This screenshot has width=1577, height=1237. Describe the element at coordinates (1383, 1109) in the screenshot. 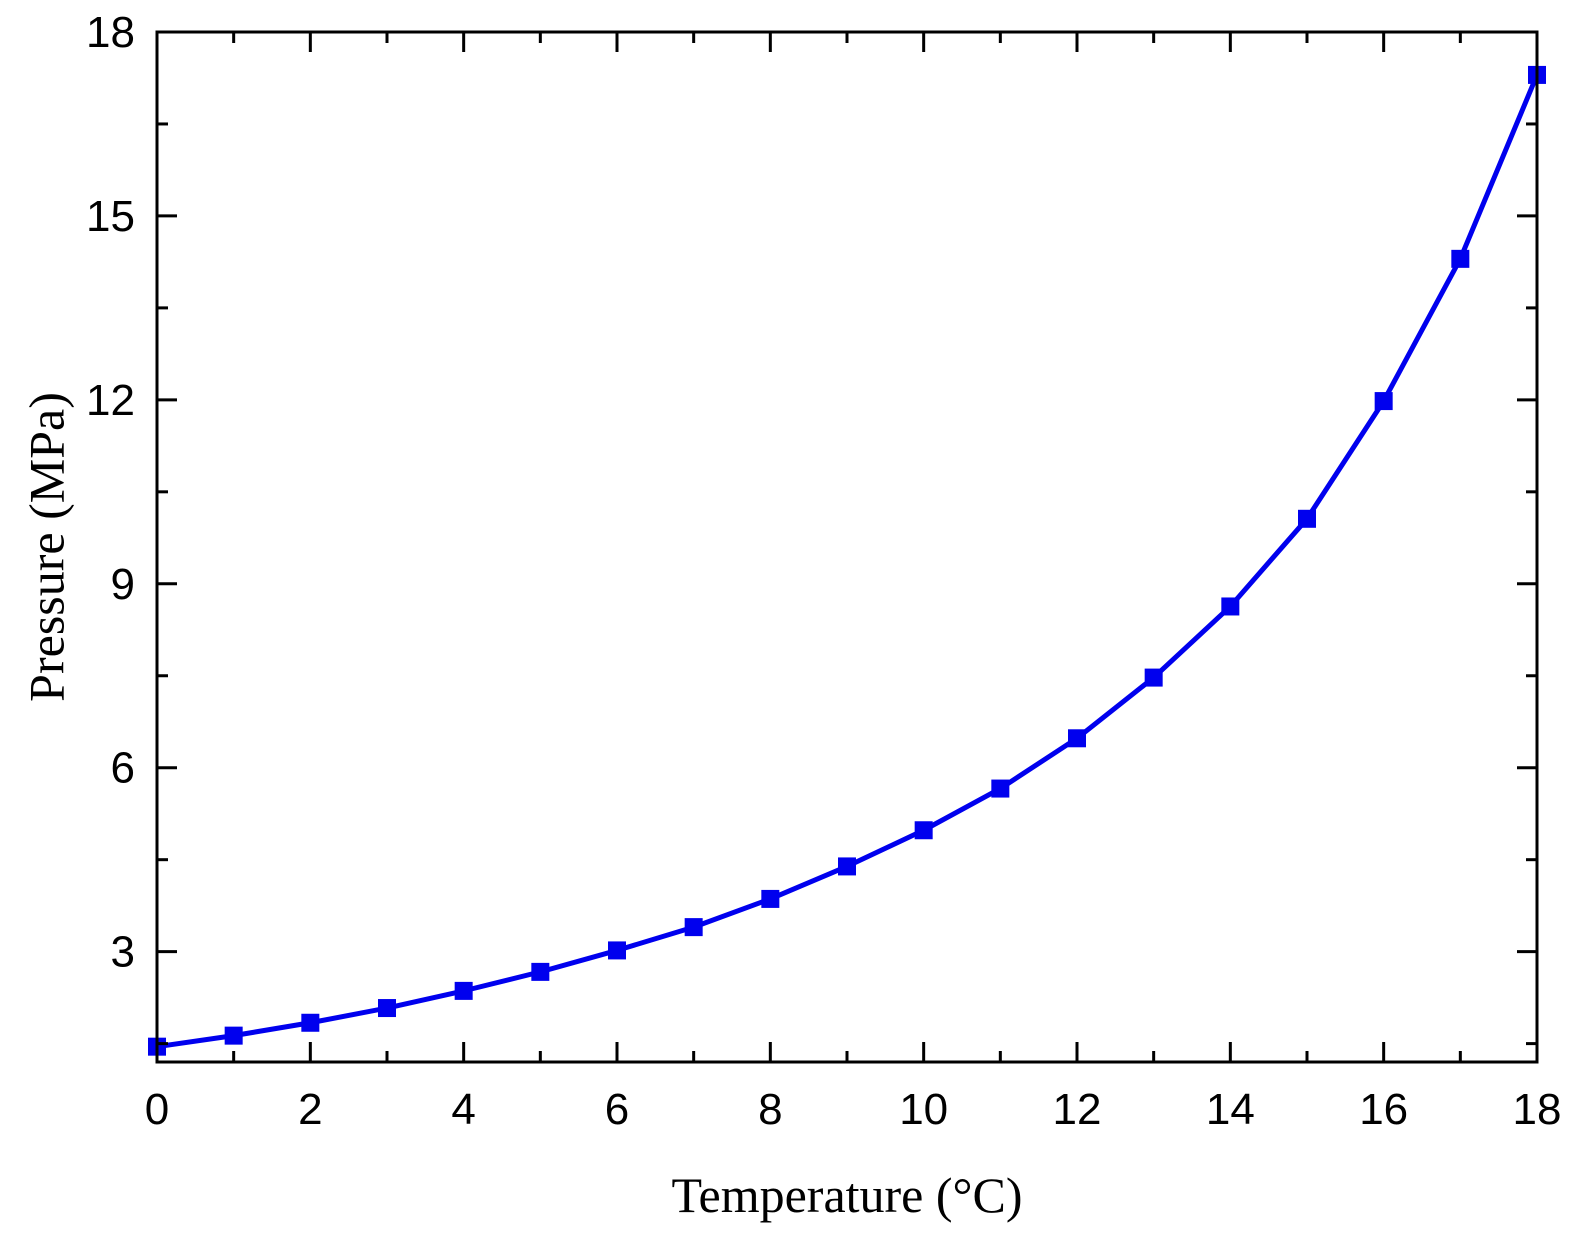

I see `x-tick-label: 16` at that location.